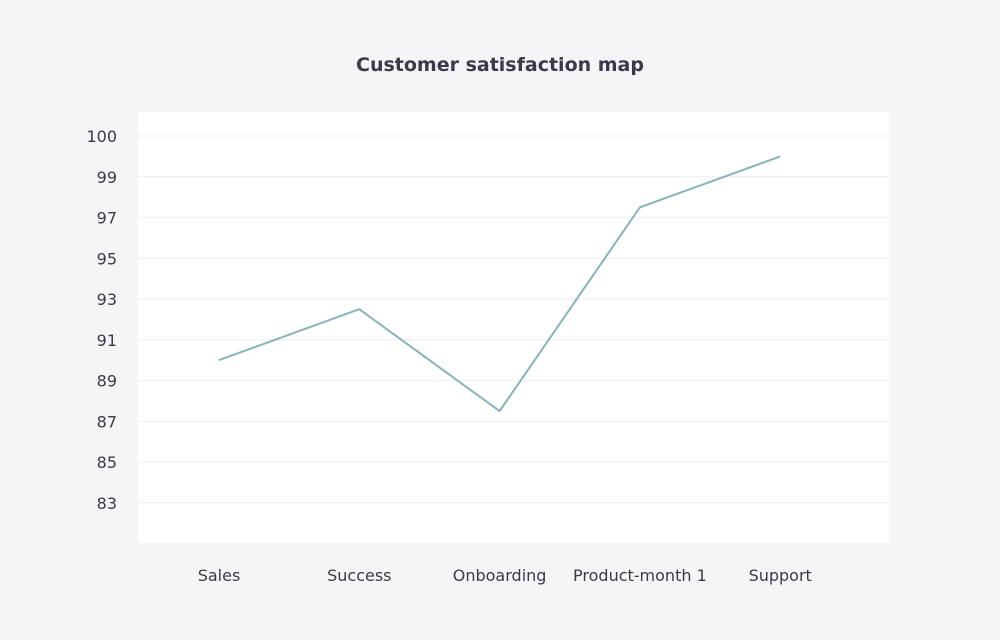 The width and height of the screenshot is (1000, 640). Describe the element at coordinates (107, 218) in the screenshot. I see `y-tick-label: 97` at that location.